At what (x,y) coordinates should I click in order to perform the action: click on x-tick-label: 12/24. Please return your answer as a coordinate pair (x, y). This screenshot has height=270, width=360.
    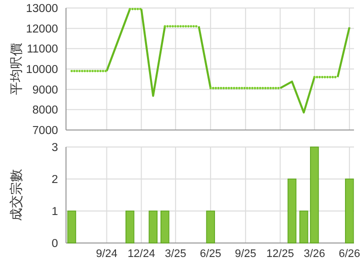
    Looking at the image, I should click on (142, 254).